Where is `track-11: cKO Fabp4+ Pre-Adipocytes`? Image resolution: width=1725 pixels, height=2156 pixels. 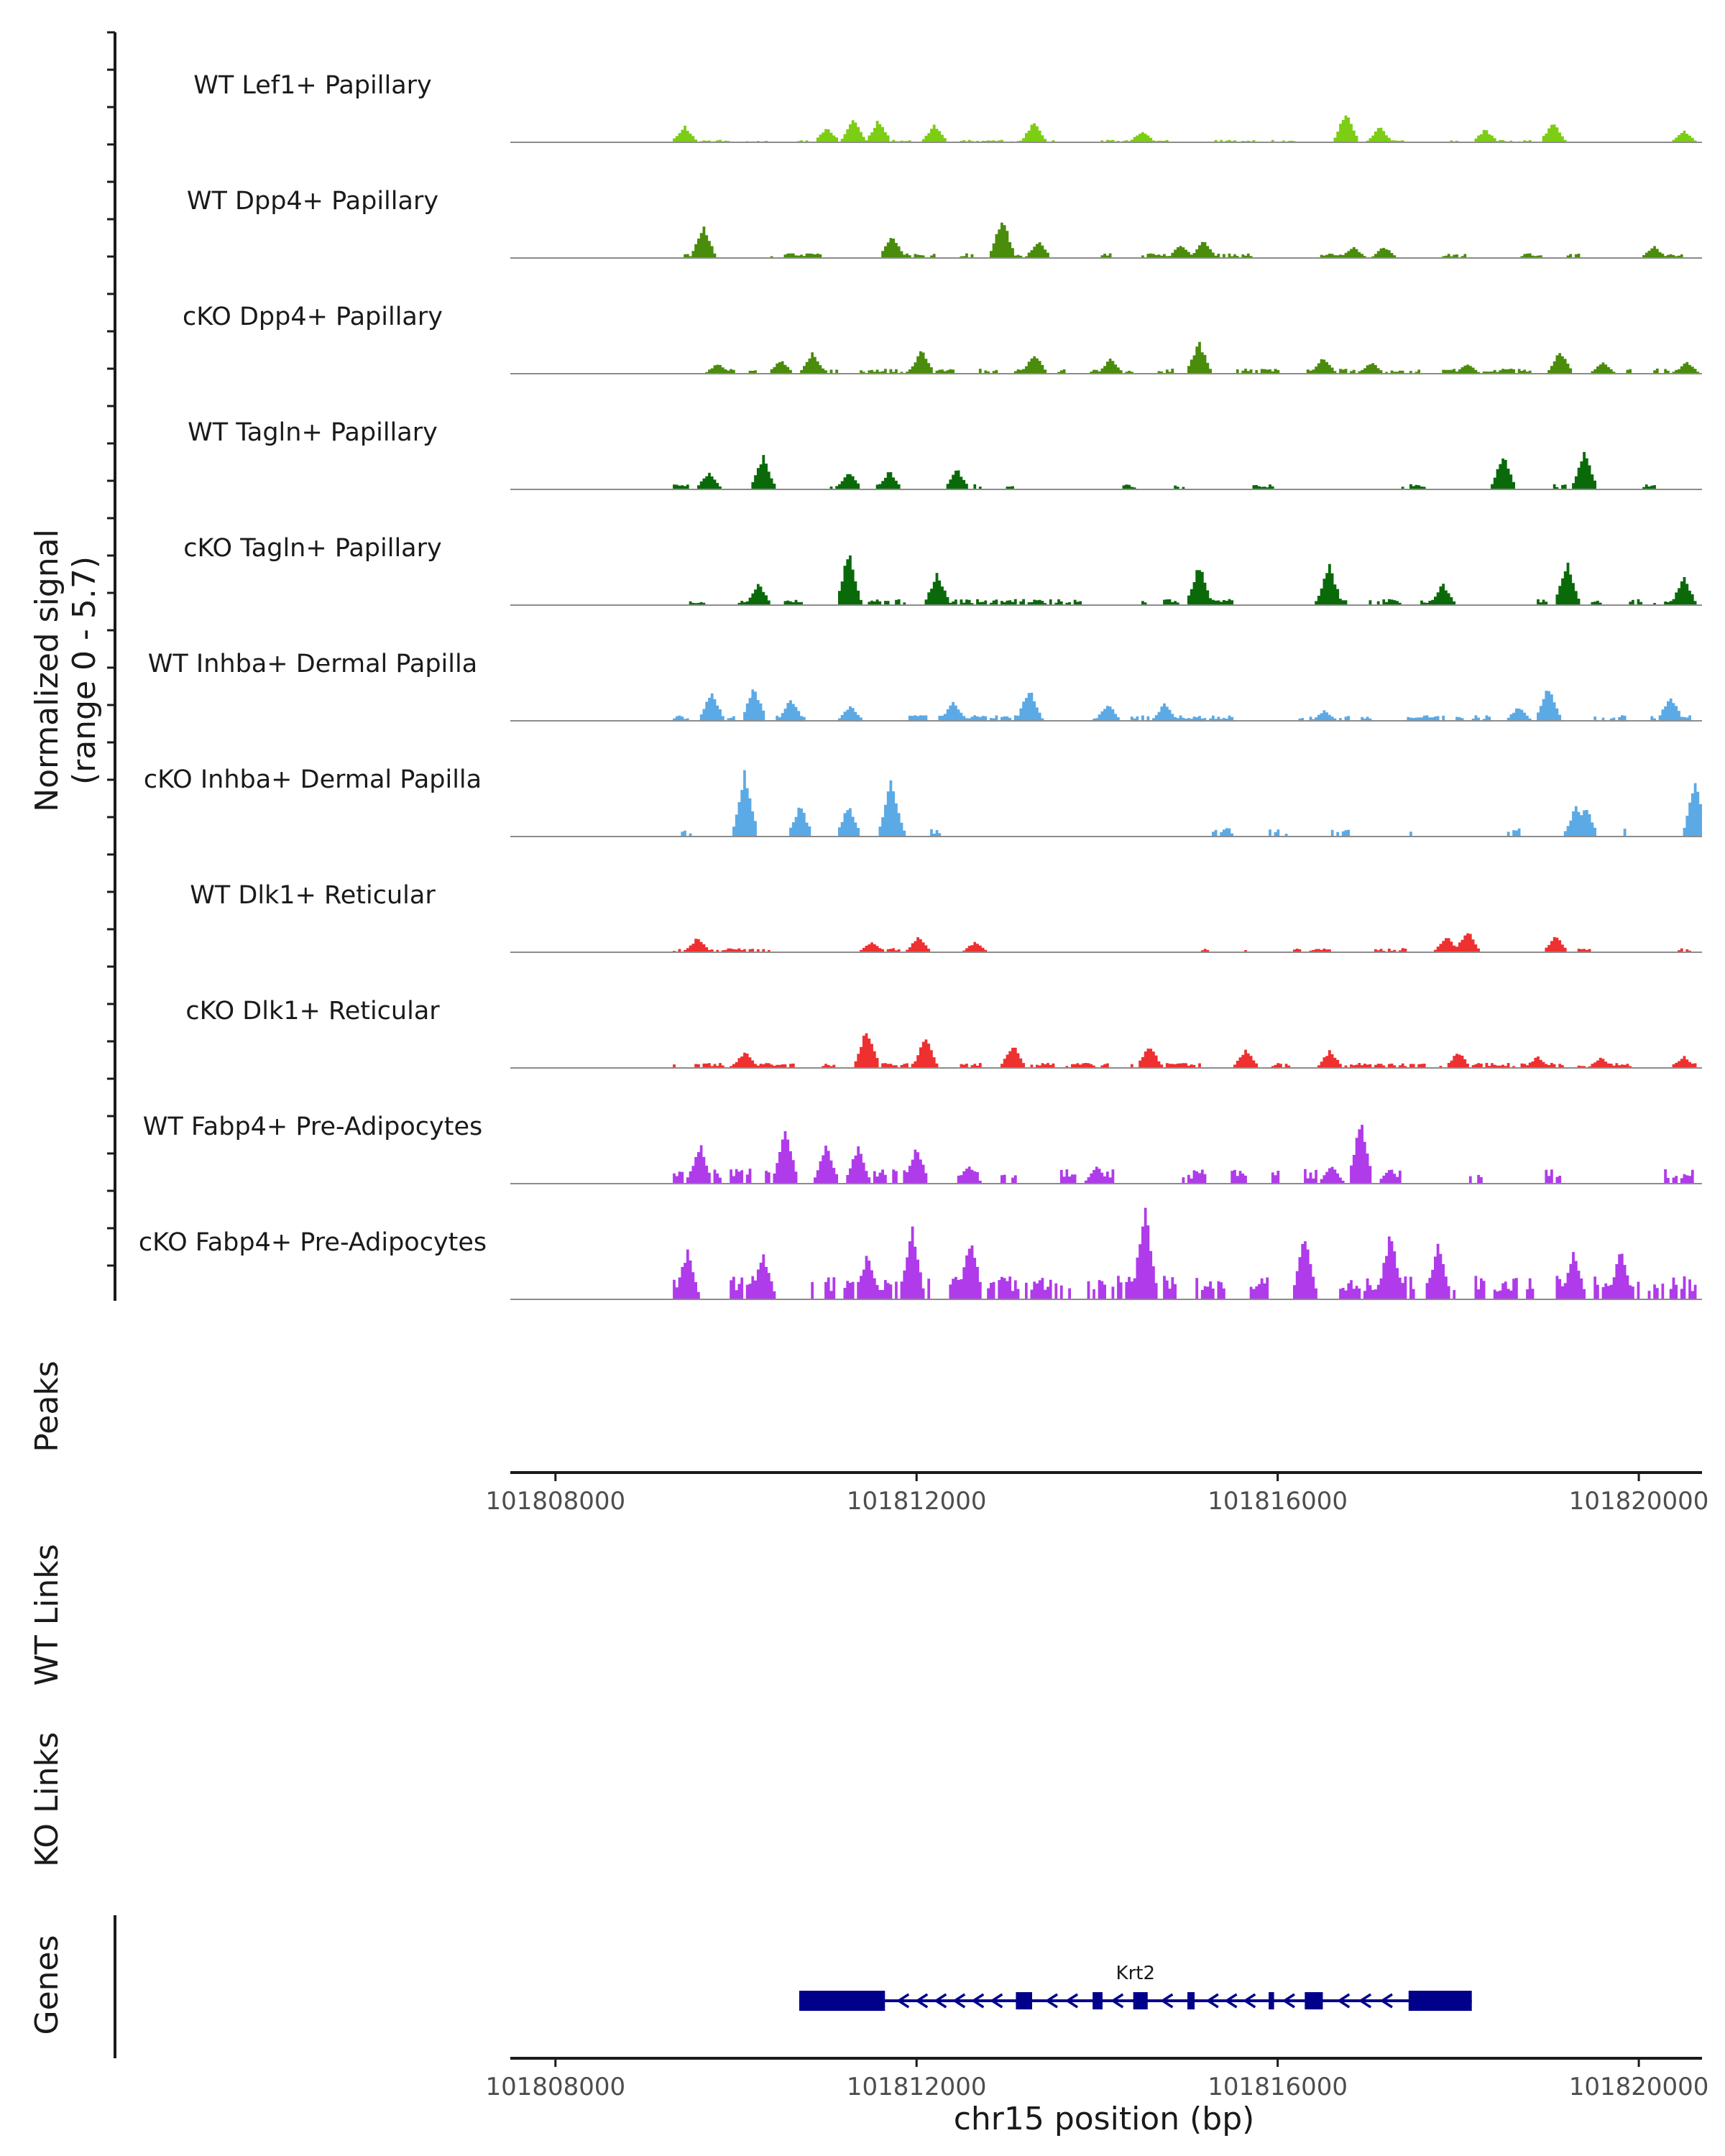
track-11: cKO Fabp4+ Pre-Adipocytes is located at coordinates (920, 1253).